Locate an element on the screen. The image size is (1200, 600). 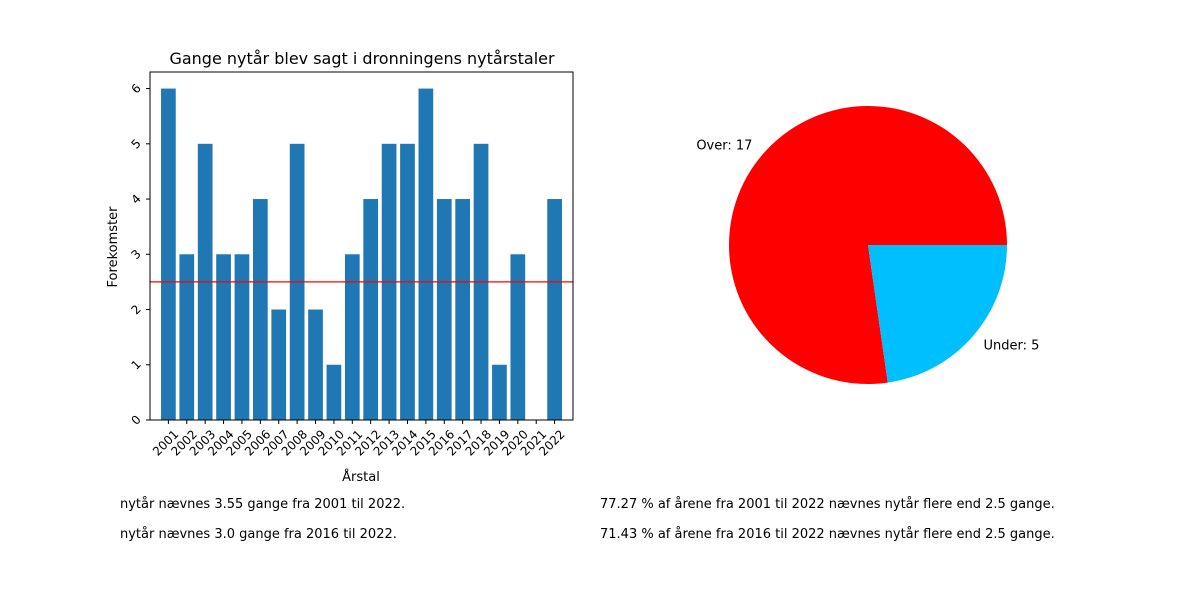
bar-2012 is located at coordinates (371, 309).